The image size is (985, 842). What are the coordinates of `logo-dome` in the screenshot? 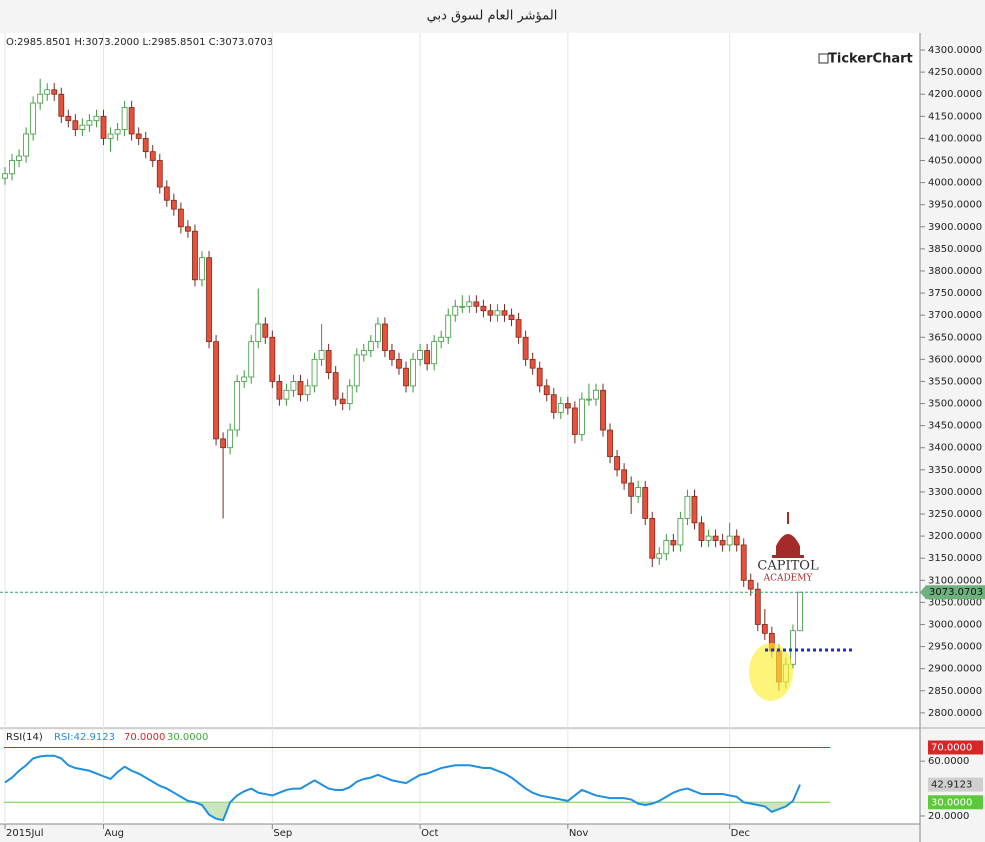 It's located at (788, 545).